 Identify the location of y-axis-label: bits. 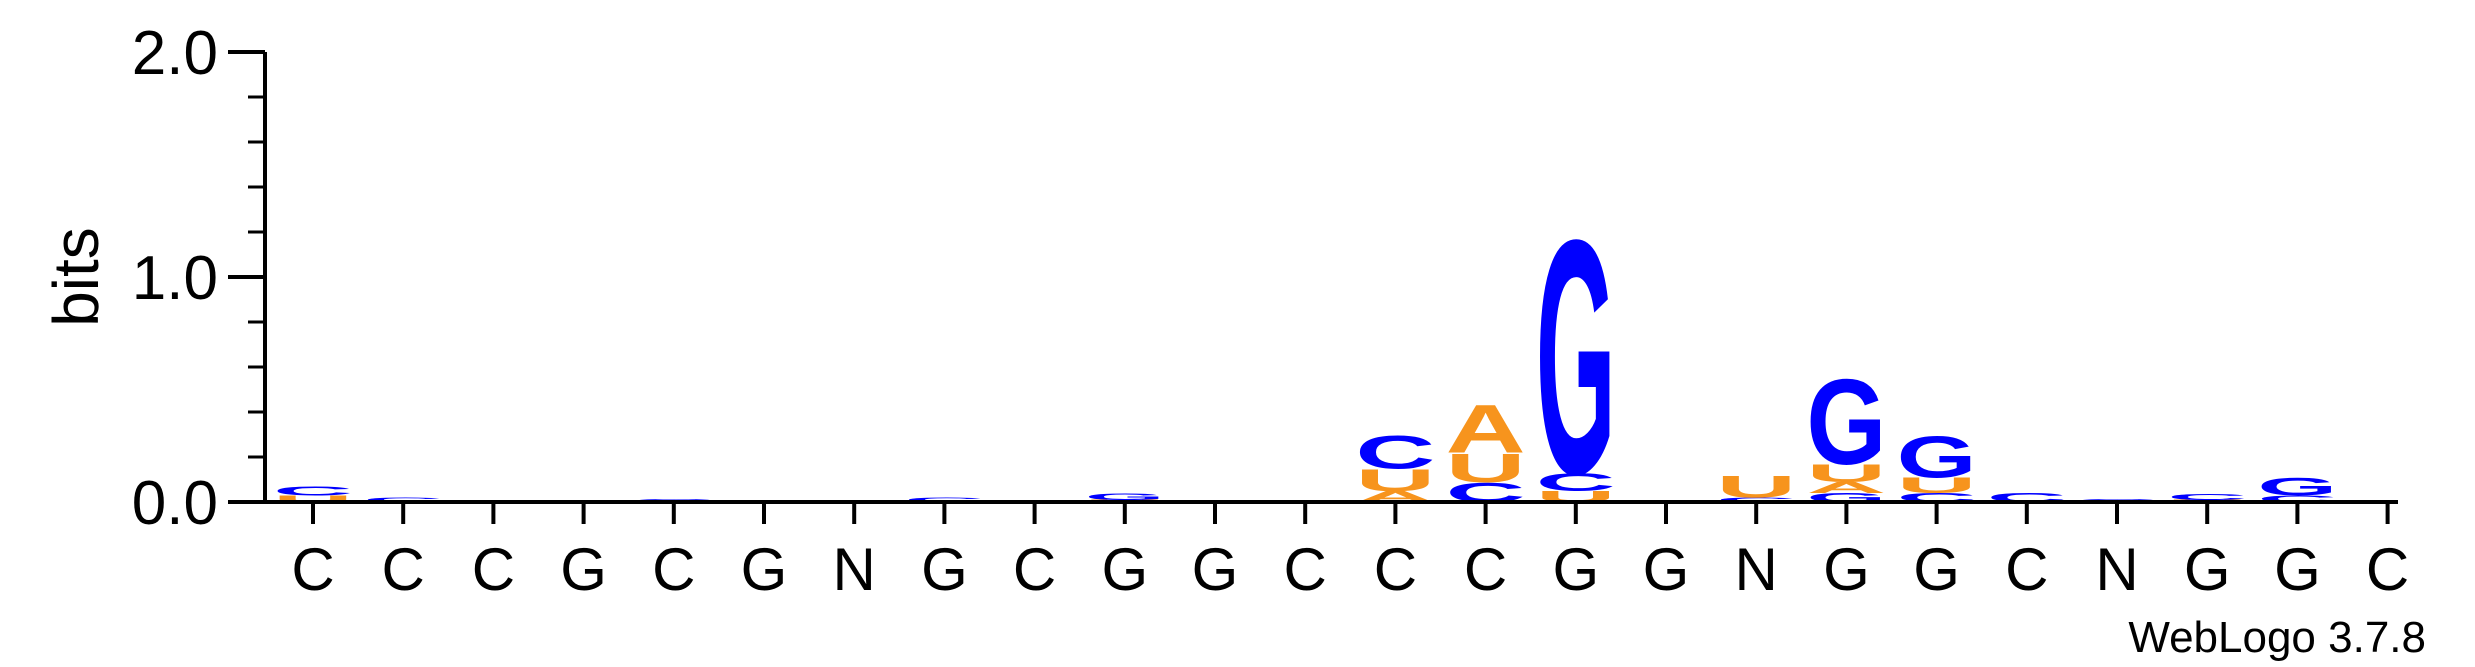
(76, 277).